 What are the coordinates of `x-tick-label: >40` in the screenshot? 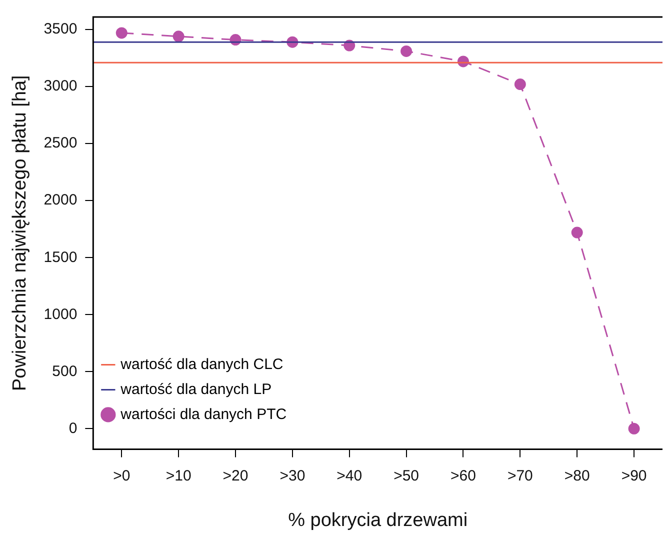 It's located at (349, 475).